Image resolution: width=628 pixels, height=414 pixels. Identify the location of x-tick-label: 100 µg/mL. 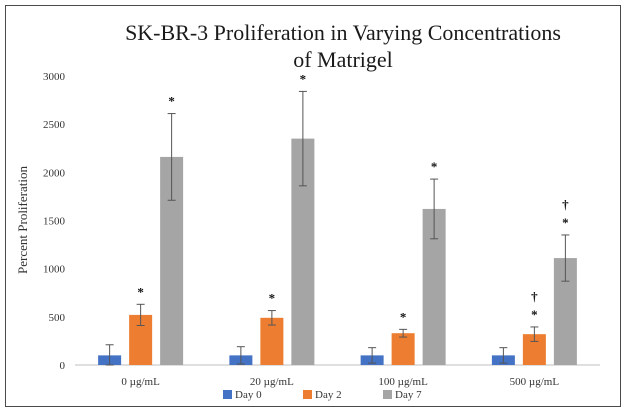
(403, 382).